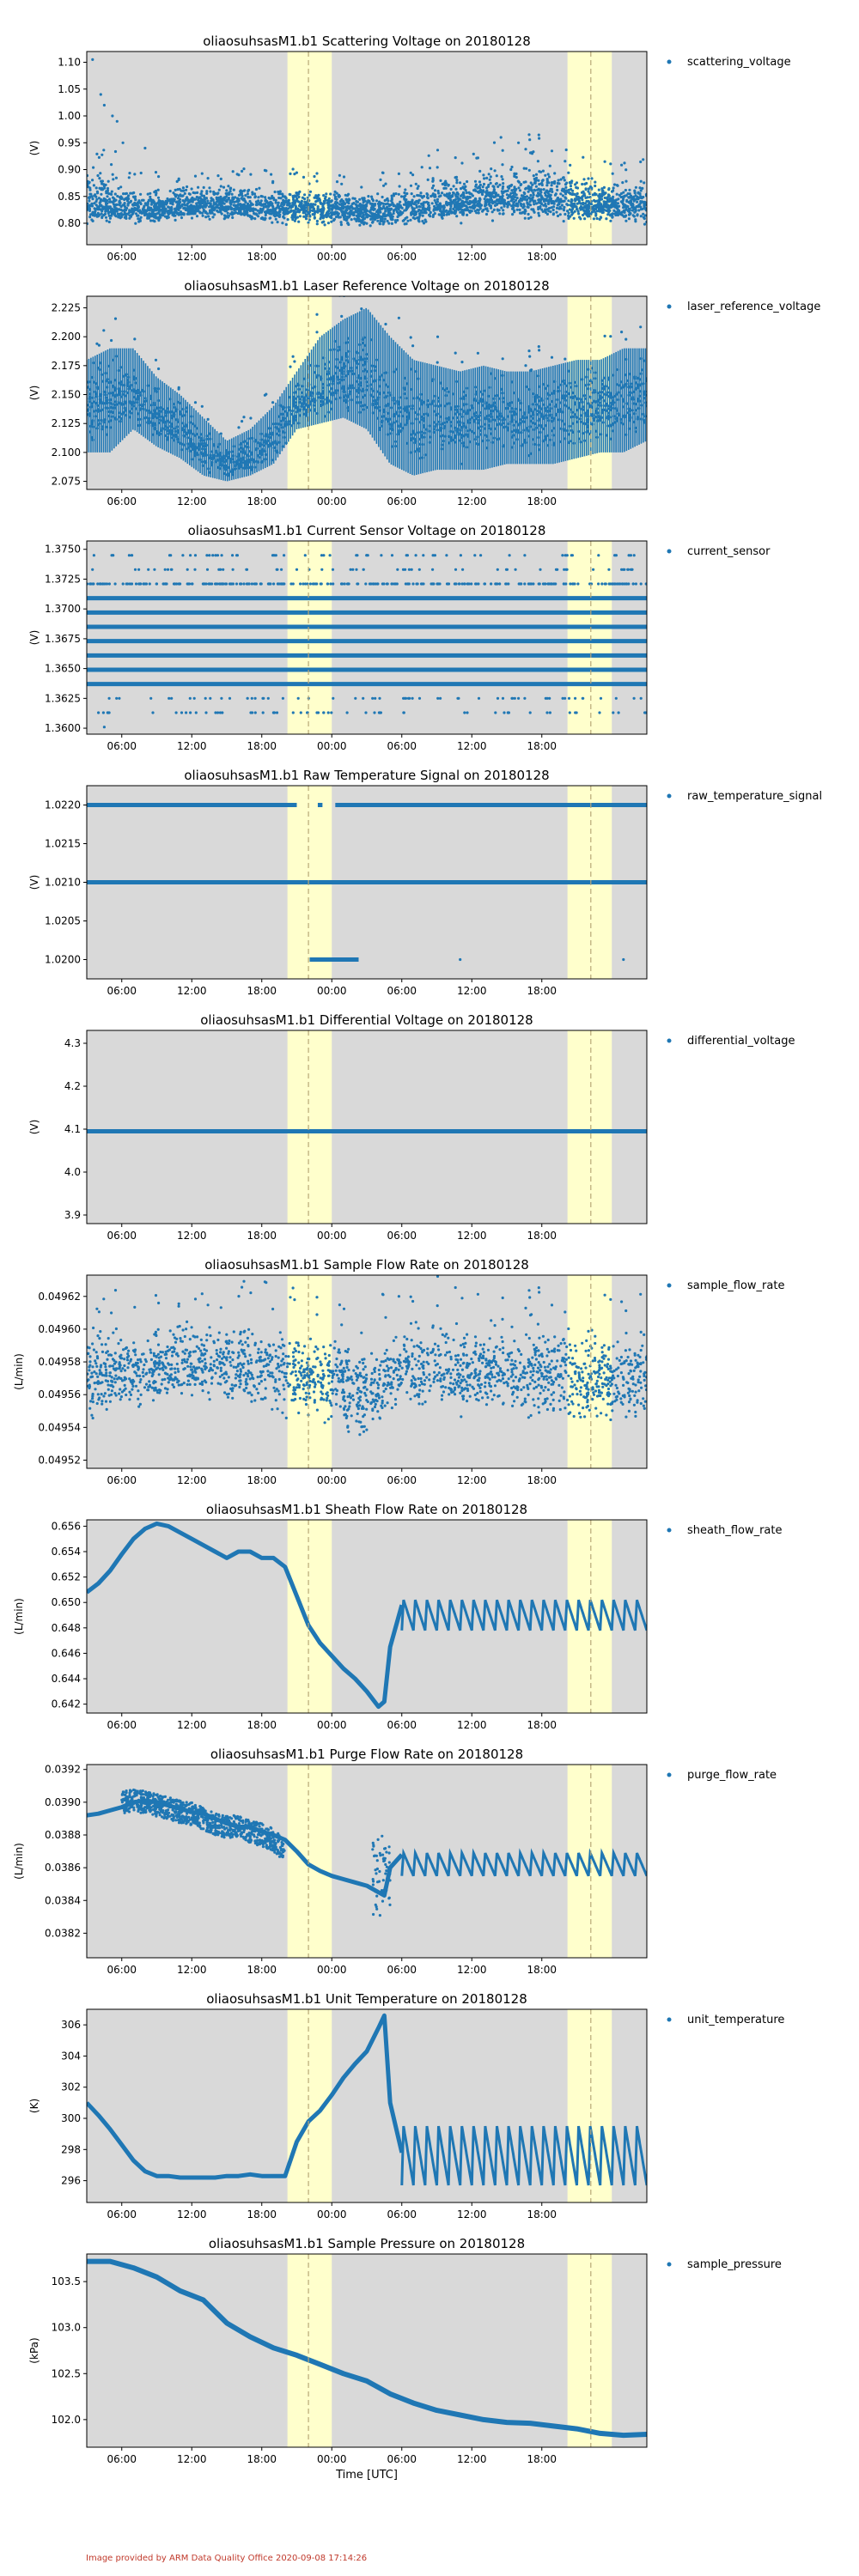  Describe the element at coordinates (367, 1356) in the screenshot. I see `scatter-points` at that location.